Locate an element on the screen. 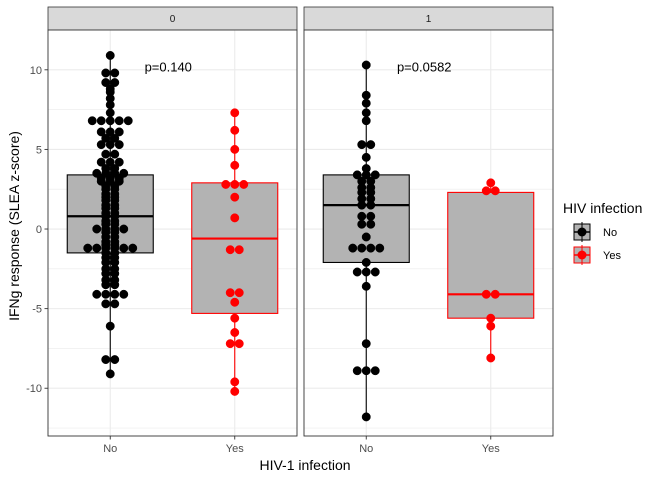 This screenshot has height=480, width=672. legend-label: No is located at coordinates (610, 233).